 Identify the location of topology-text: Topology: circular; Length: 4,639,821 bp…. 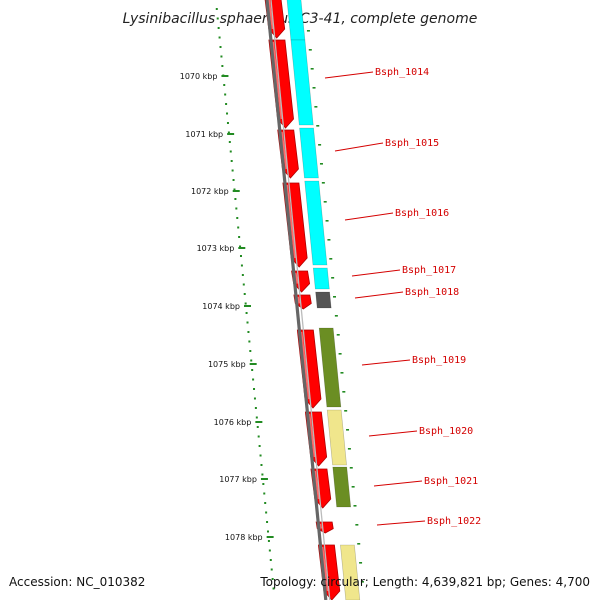
(425, 582).